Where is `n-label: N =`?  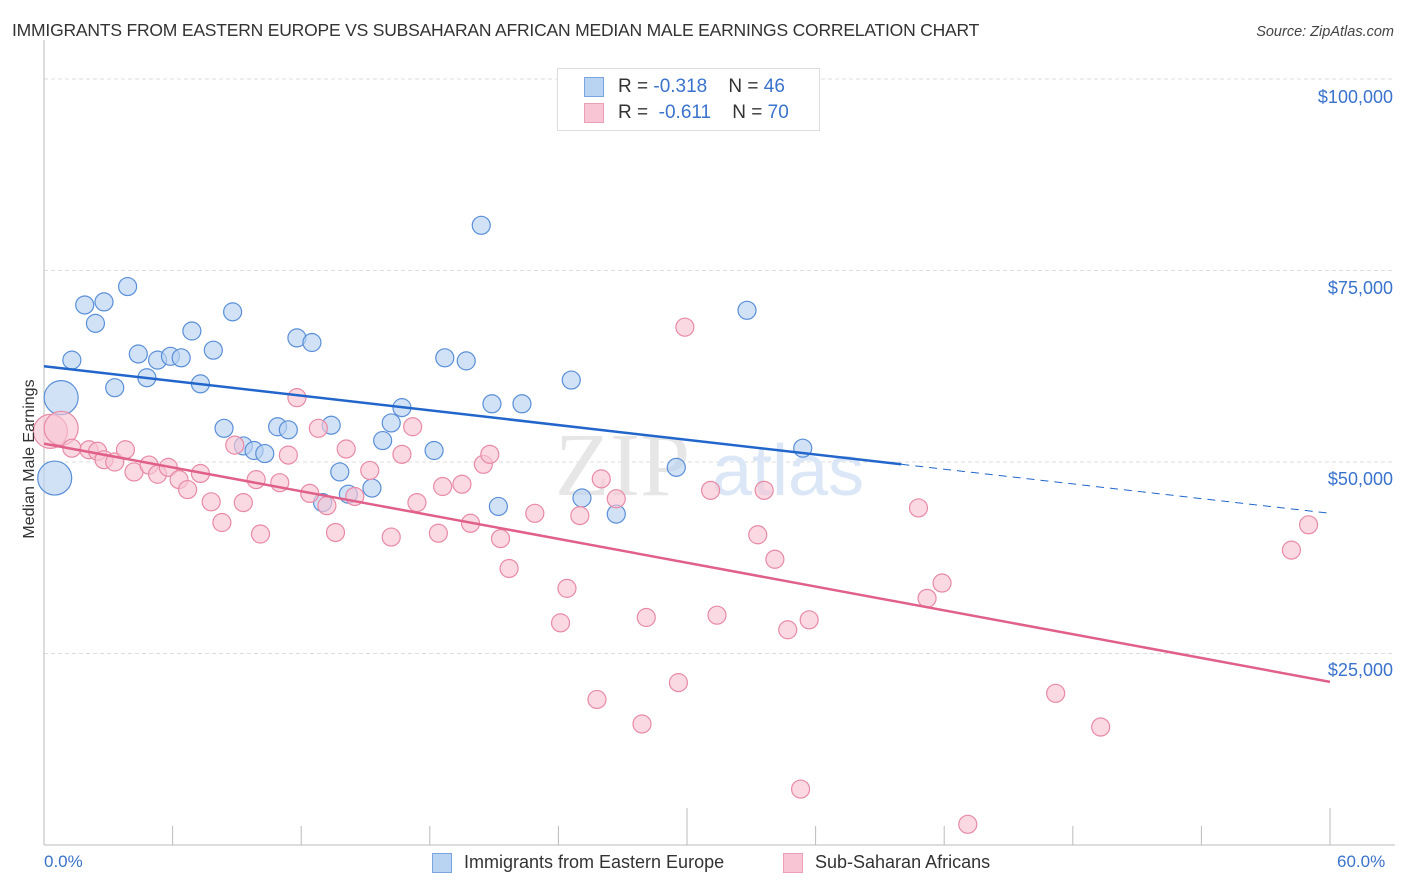
n-label: N = is located at coordinates (746, 86).